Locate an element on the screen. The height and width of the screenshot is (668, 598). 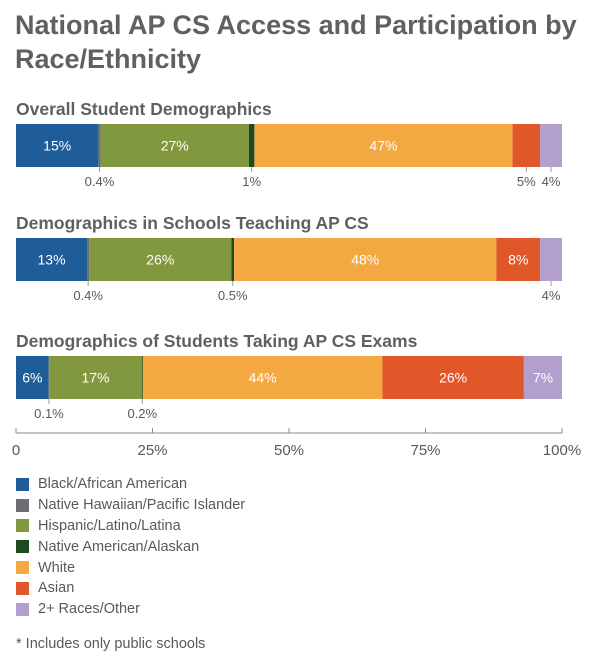
legend-label: 2+ Races/Other is located at coordinates (89, 609).